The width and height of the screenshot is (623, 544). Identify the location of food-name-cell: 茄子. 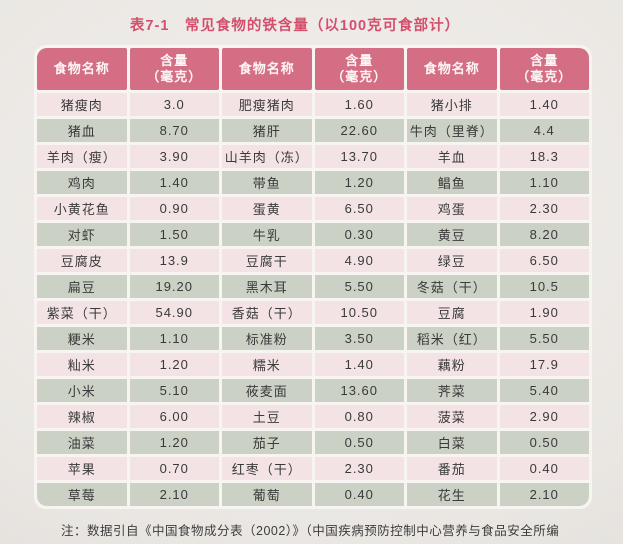
(267, 442).